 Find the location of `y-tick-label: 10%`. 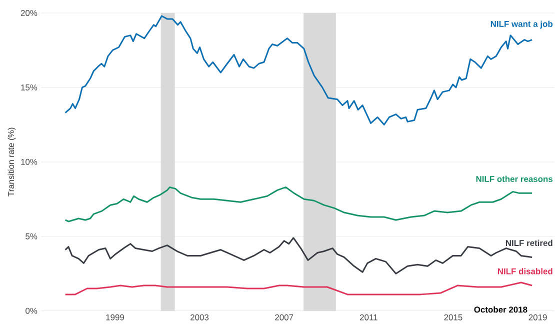

y-tick-label: 10% is located at coordinates (29, 162).